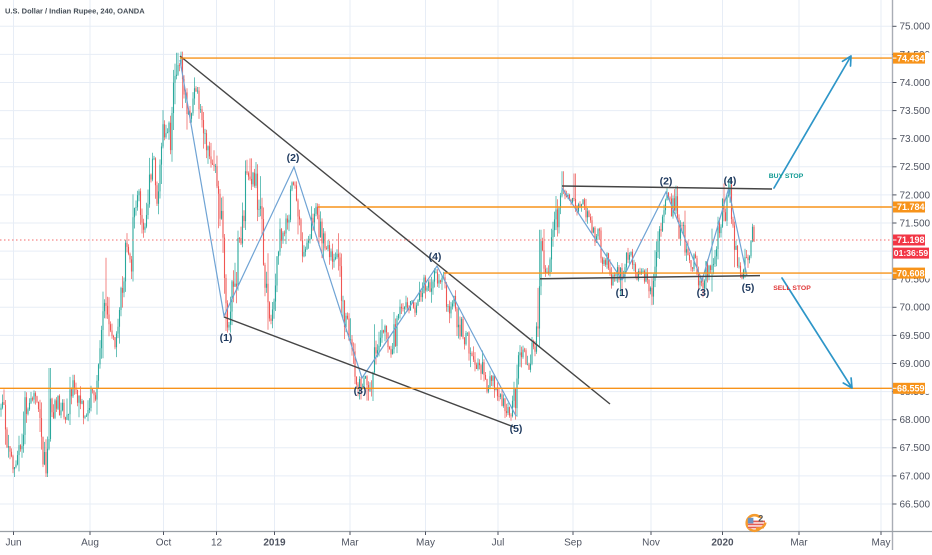  What do you see at coordinates (75, 11) in the screenshot?
I see `svg-text:U.S. Dollar / Indian Rupee, 24: U.S. Dollar / Indian Rupee, 240, OANDA` at bounding box center [75, 11].